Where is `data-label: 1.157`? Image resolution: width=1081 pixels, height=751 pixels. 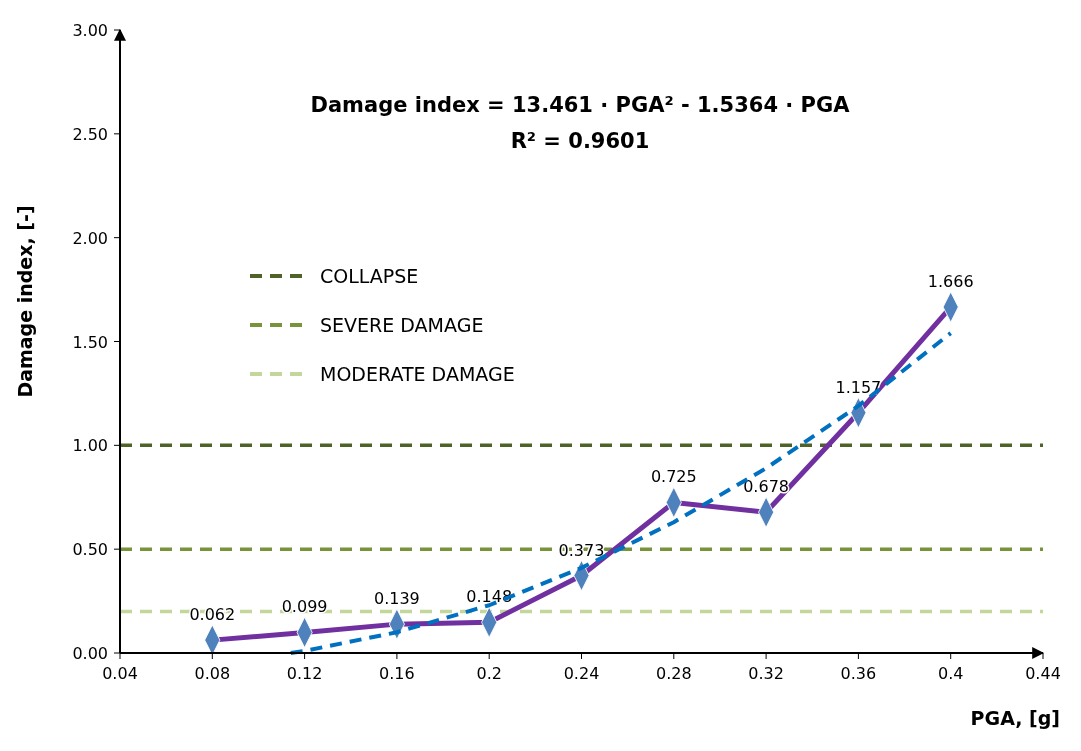
data-label: 1.157 is located at coordinates (858, 387).